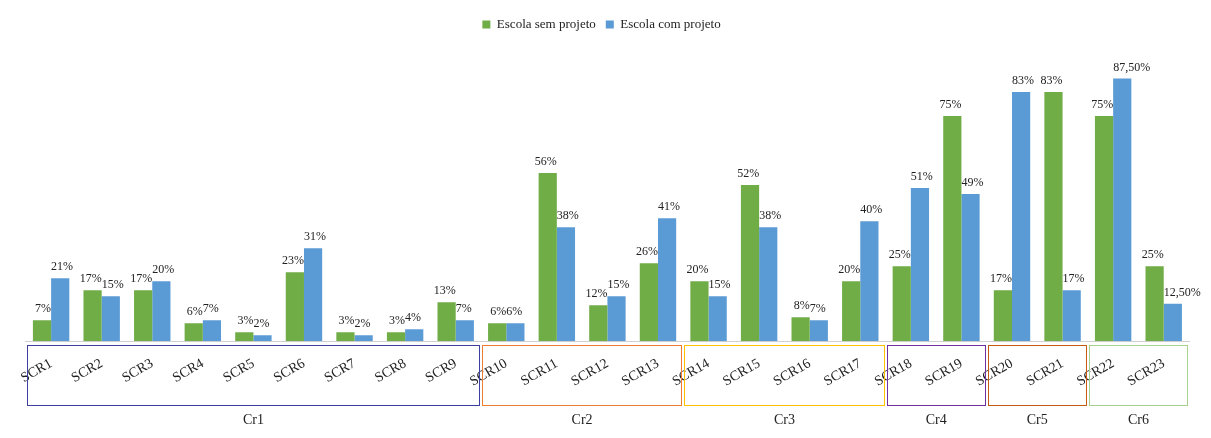 The height and width of the screenshot is (438, 1211). I want to click on data-label: 13%, so click(444, 290).